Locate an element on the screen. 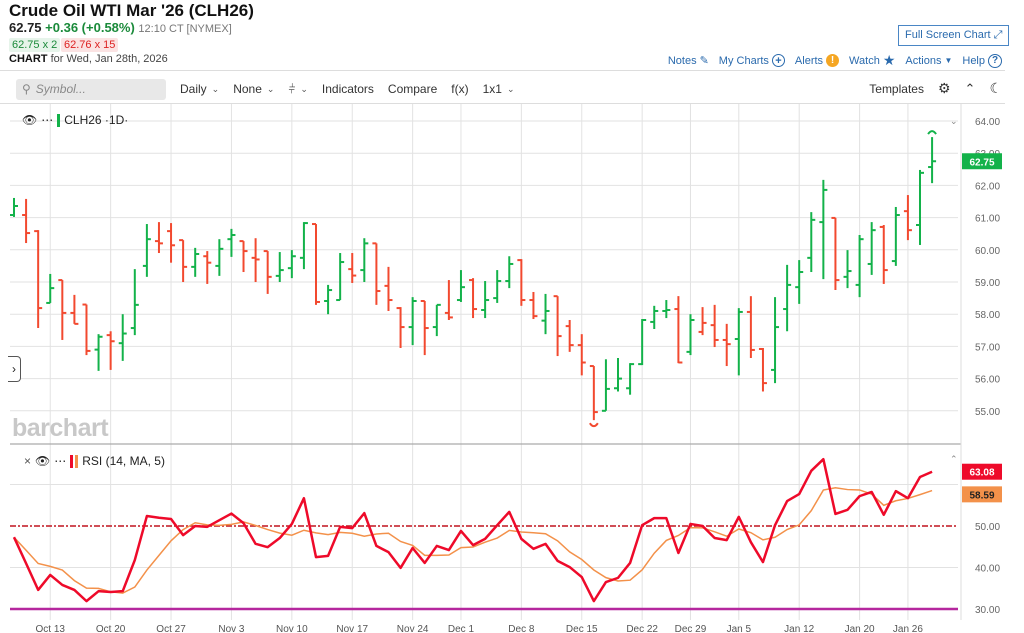  fx-button: f(x) is located at coordinates (459, 89).